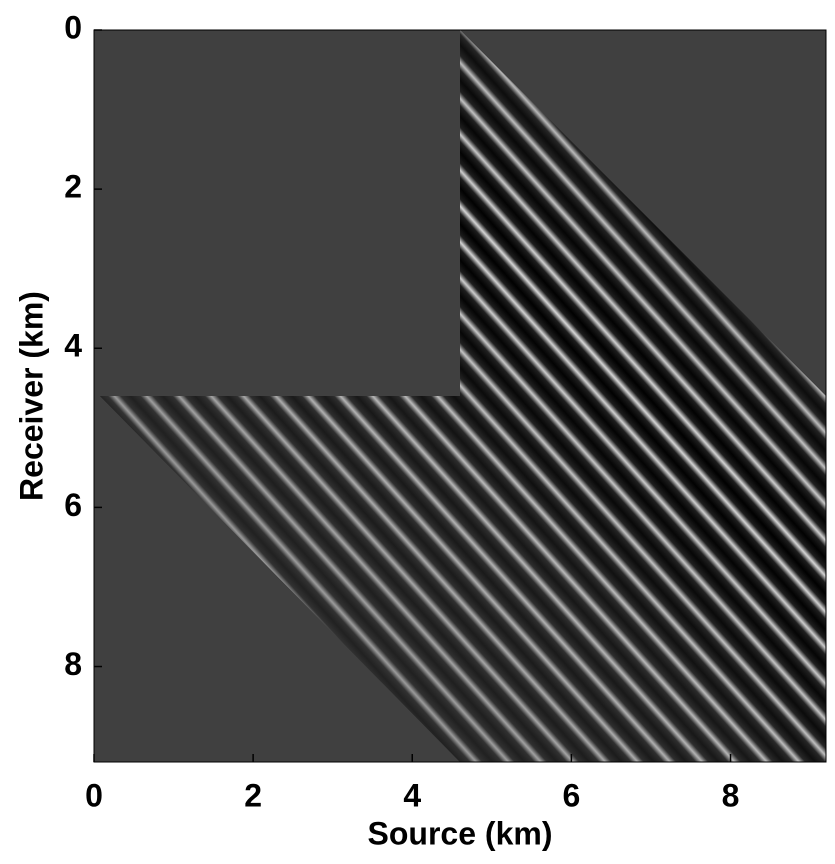 The image size is (835, 864). What do you see at coordinates (253, 795) in the screenshot?
I see `x-tick-label: 2` at bounding box center [253, 795].